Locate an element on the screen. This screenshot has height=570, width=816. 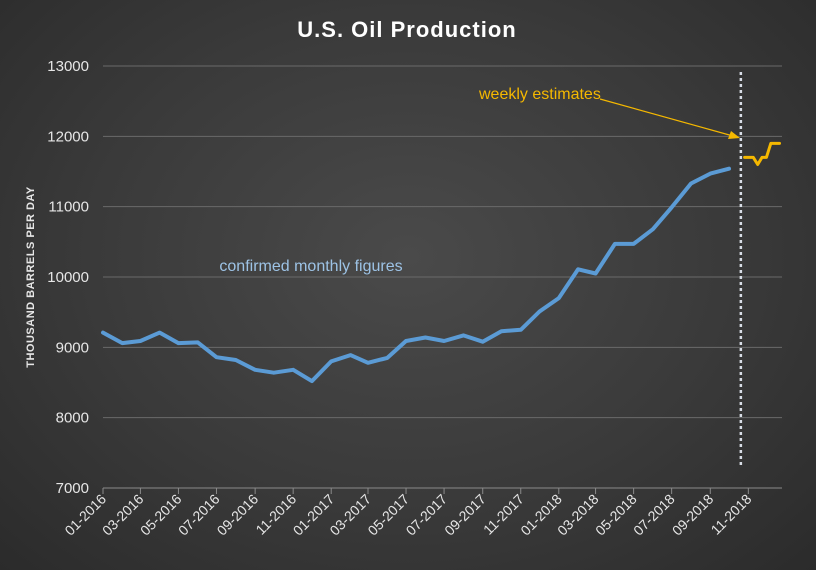
x-tick-label: 05-2017 is located at coordinates (388, 515).